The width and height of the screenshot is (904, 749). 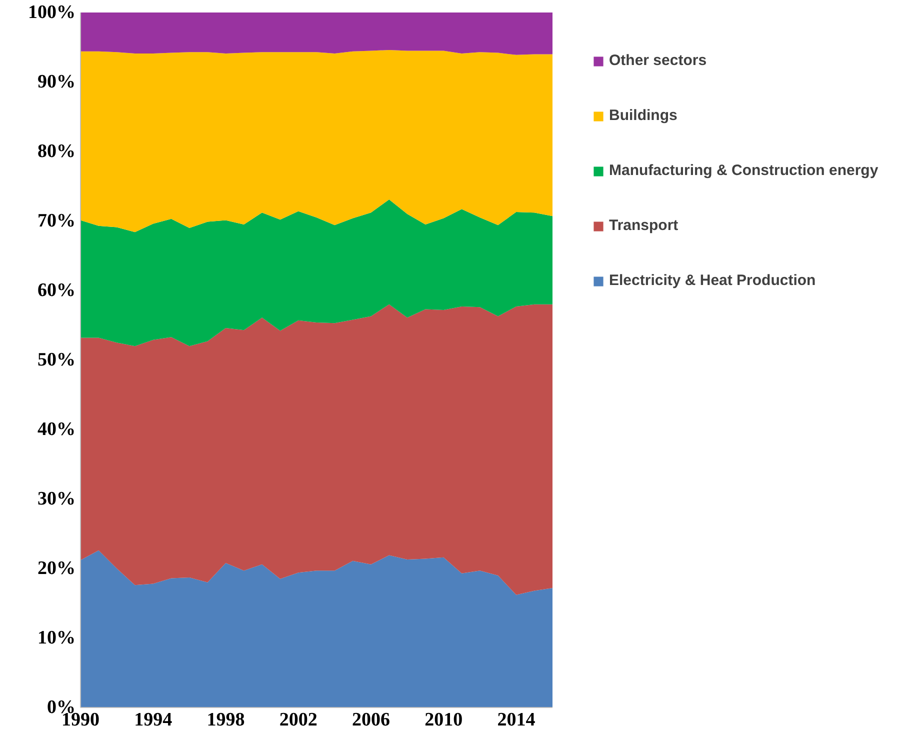 I want to click on legend-label: Electricity & Heat Production, so click(x=712, y=280).